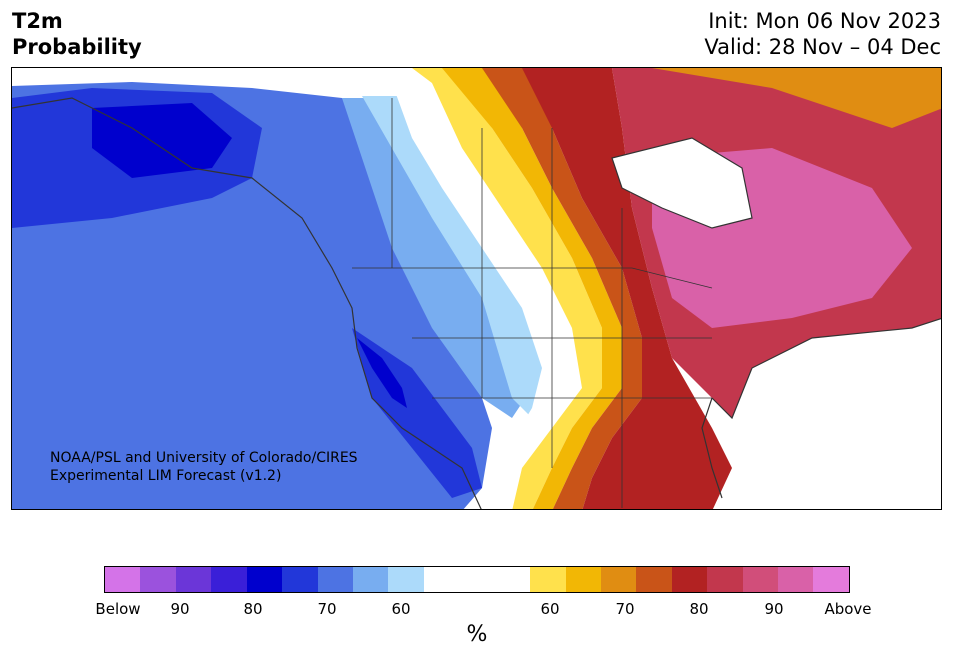 The height and width of the screenshot is (659, 953). I want to click on below-90-region, so click(162, 140).